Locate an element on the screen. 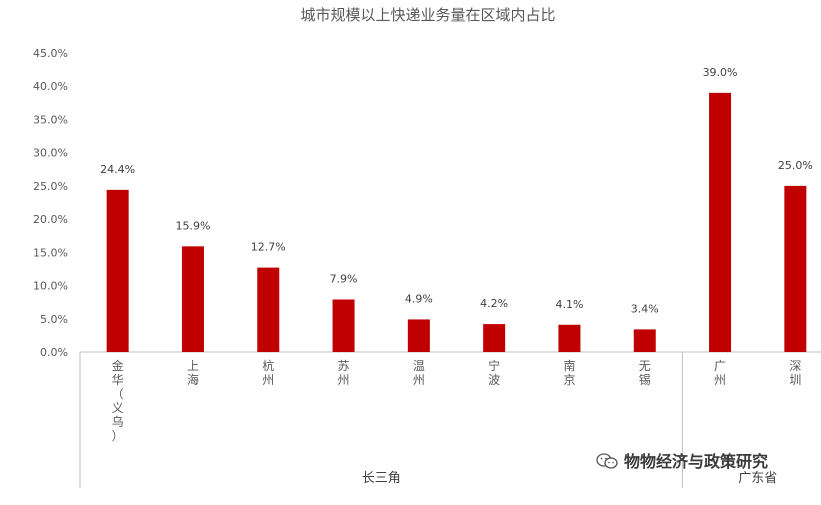  category-label: 杭州 is located at coordinates (268, 372).